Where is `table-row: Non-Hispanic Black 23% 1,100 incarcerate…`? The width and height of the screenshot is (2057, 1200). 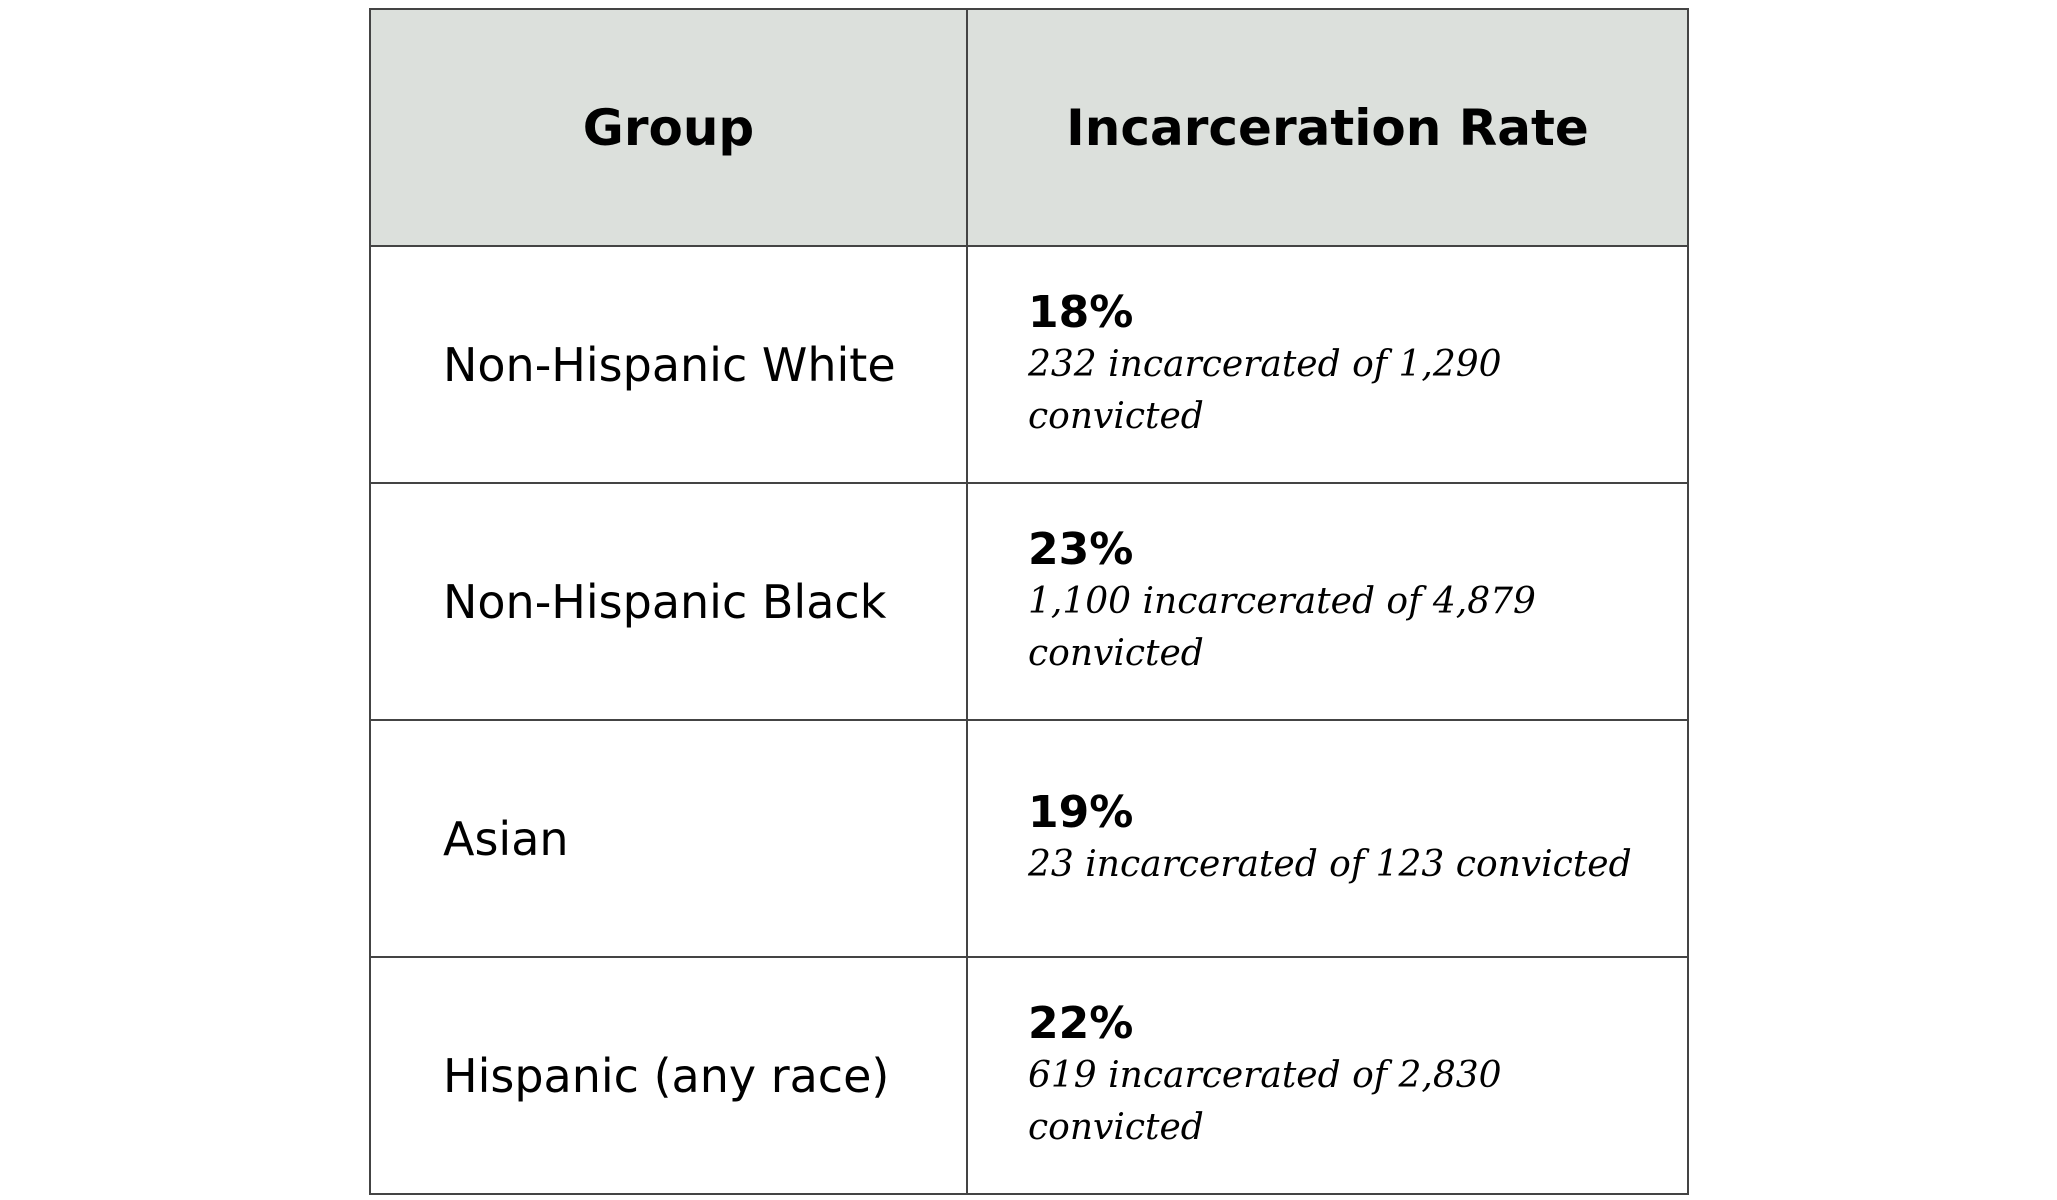 table-row: Non-Hispanic Black 23% 1,100 incarcerate… is located at coordinates (1029, 601).